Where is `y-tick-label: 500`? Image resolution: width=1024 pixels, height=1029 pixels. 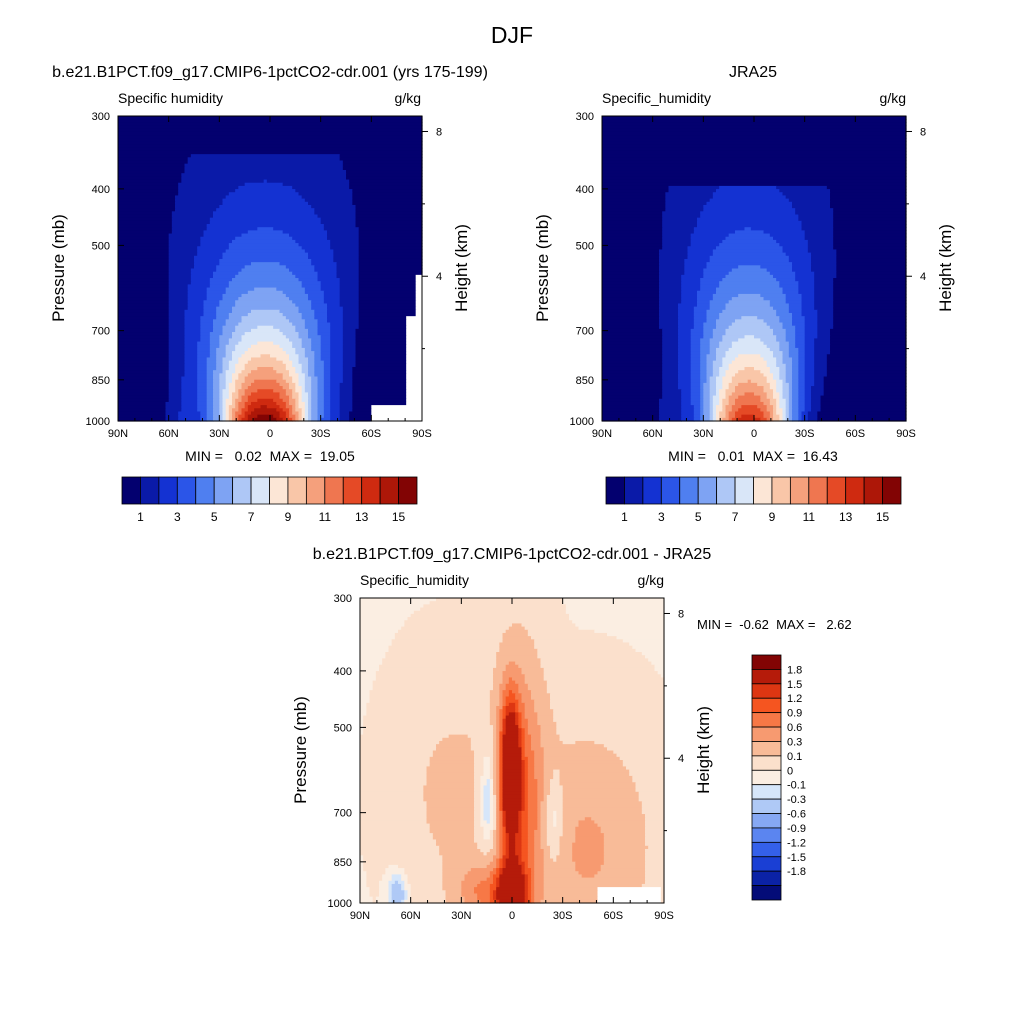
y-tick-label: 500 is located at coordinates (343, 728).